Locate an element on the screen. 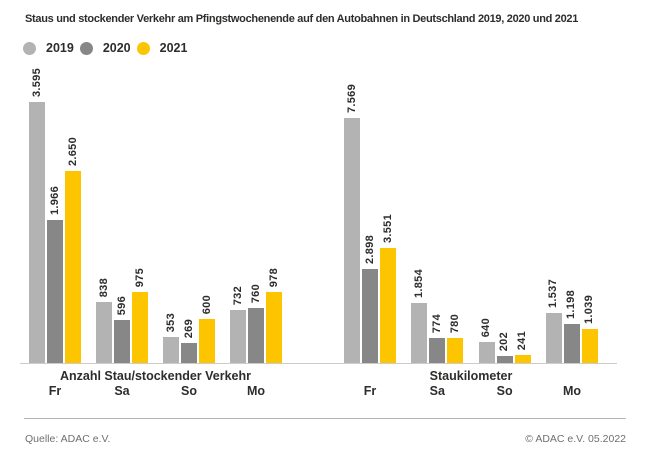 The image size is (650, 469). bar-value-label: 975 is located at coordinates (139, 277).